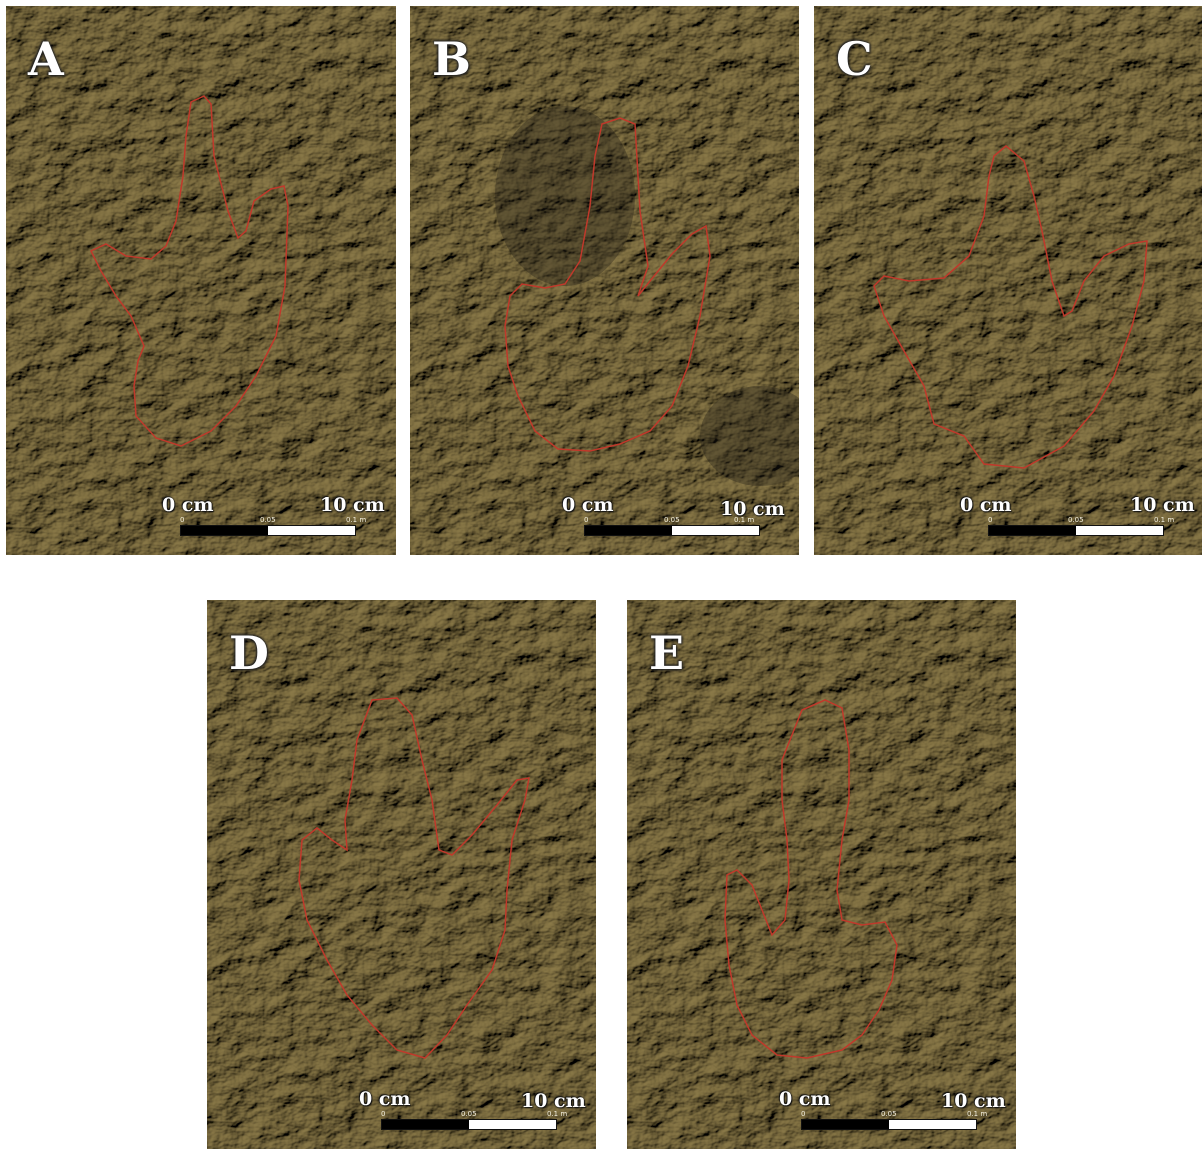 The height and width of the screenshot is (1149, 1202). Describe the element at coordinates (46, 59) in the screenshot. I see `panel-letter: A` at that location.